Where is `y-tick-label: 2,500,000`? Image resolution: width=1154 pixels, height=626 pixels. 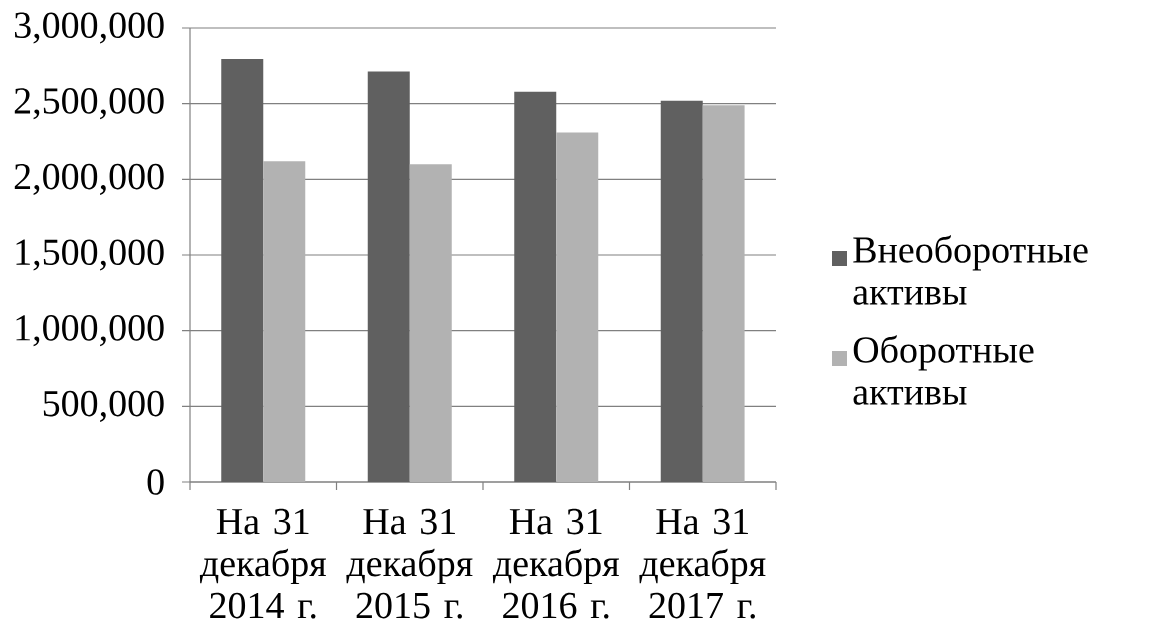 y-tick-label: 2,500,000 is located at coordinates (89, 104).